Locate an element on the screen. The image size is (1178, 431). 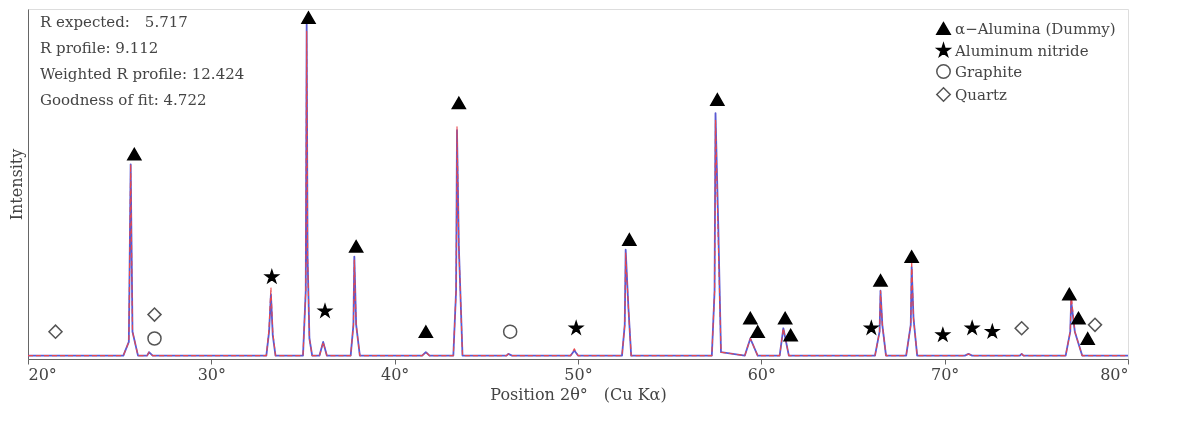
annotation: Weighted R profile: 12.424 is located at coordinates (142, 74).